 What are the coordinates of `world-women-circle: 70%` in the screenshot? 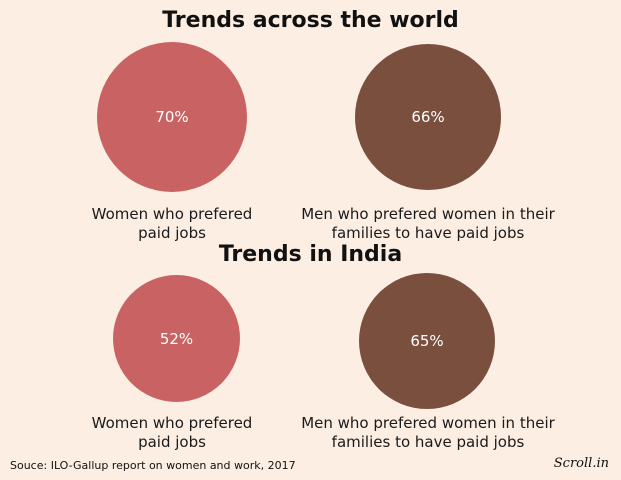 It's located at (172, 117).